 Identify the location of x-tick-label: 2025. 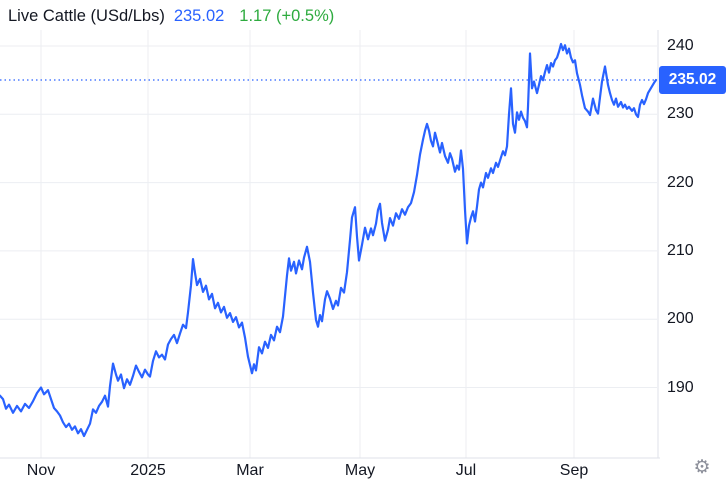
(148, 470).